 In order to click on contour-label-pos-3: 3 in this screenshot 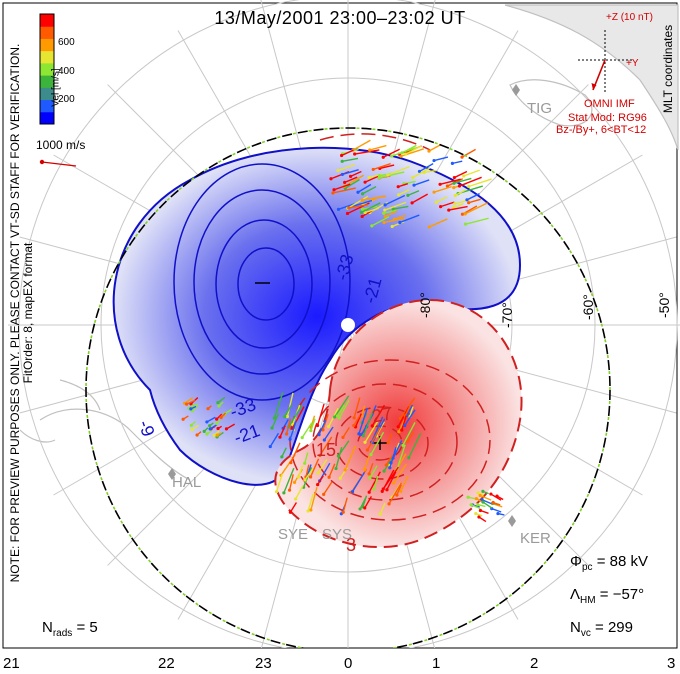, I will do `click(351, 545)`.